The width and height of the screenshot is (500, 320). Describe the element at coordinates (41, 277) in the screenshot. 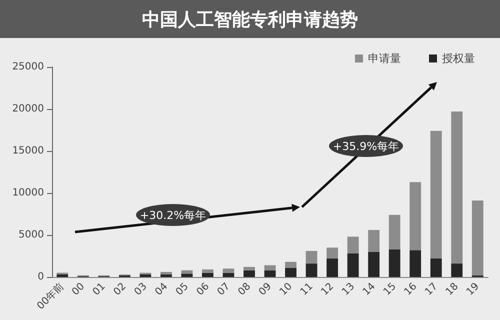

I see `y-tick-label: 0` at that location.